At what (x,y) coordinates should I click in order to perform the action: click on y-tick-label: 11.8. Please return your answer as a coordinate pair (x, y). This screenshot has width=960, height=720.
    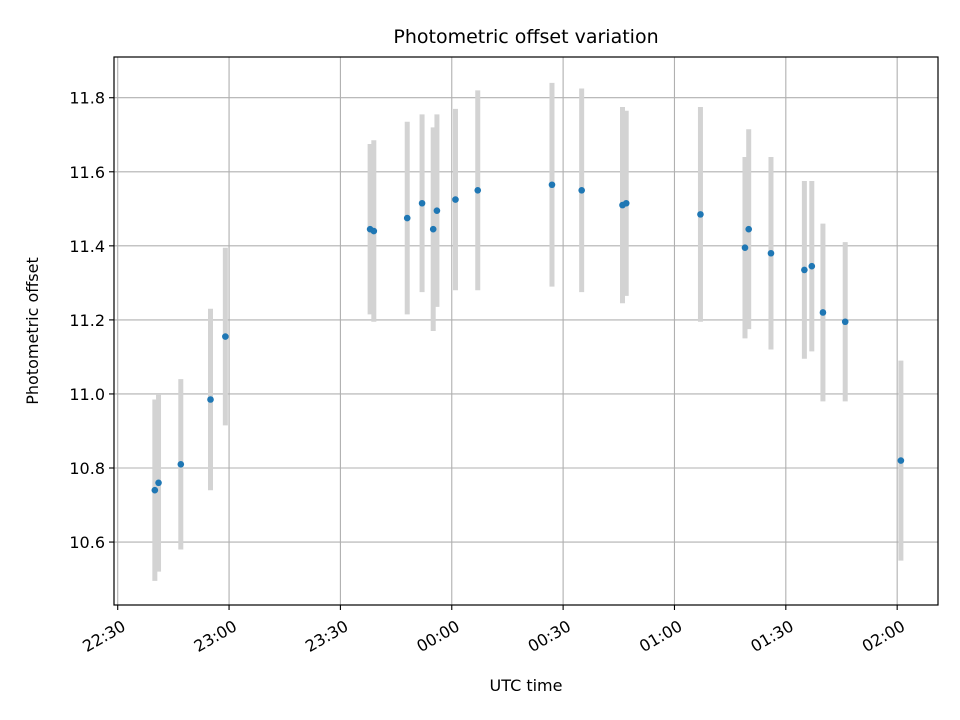
    Looking at the image, I should click on (87, 98).